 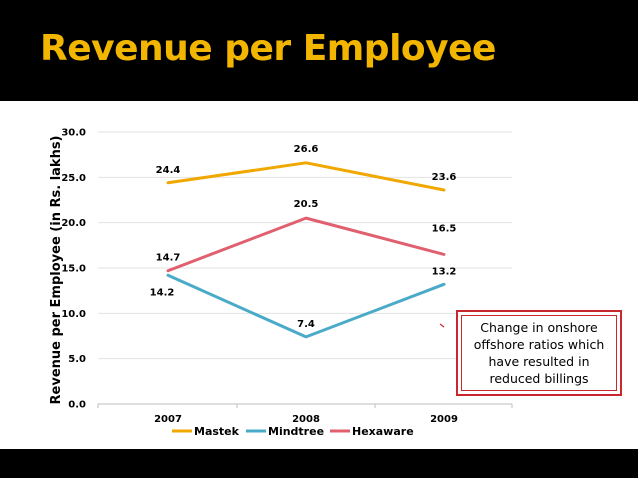 I want to click on data-label: 13.2, so click(x=444, y=271).